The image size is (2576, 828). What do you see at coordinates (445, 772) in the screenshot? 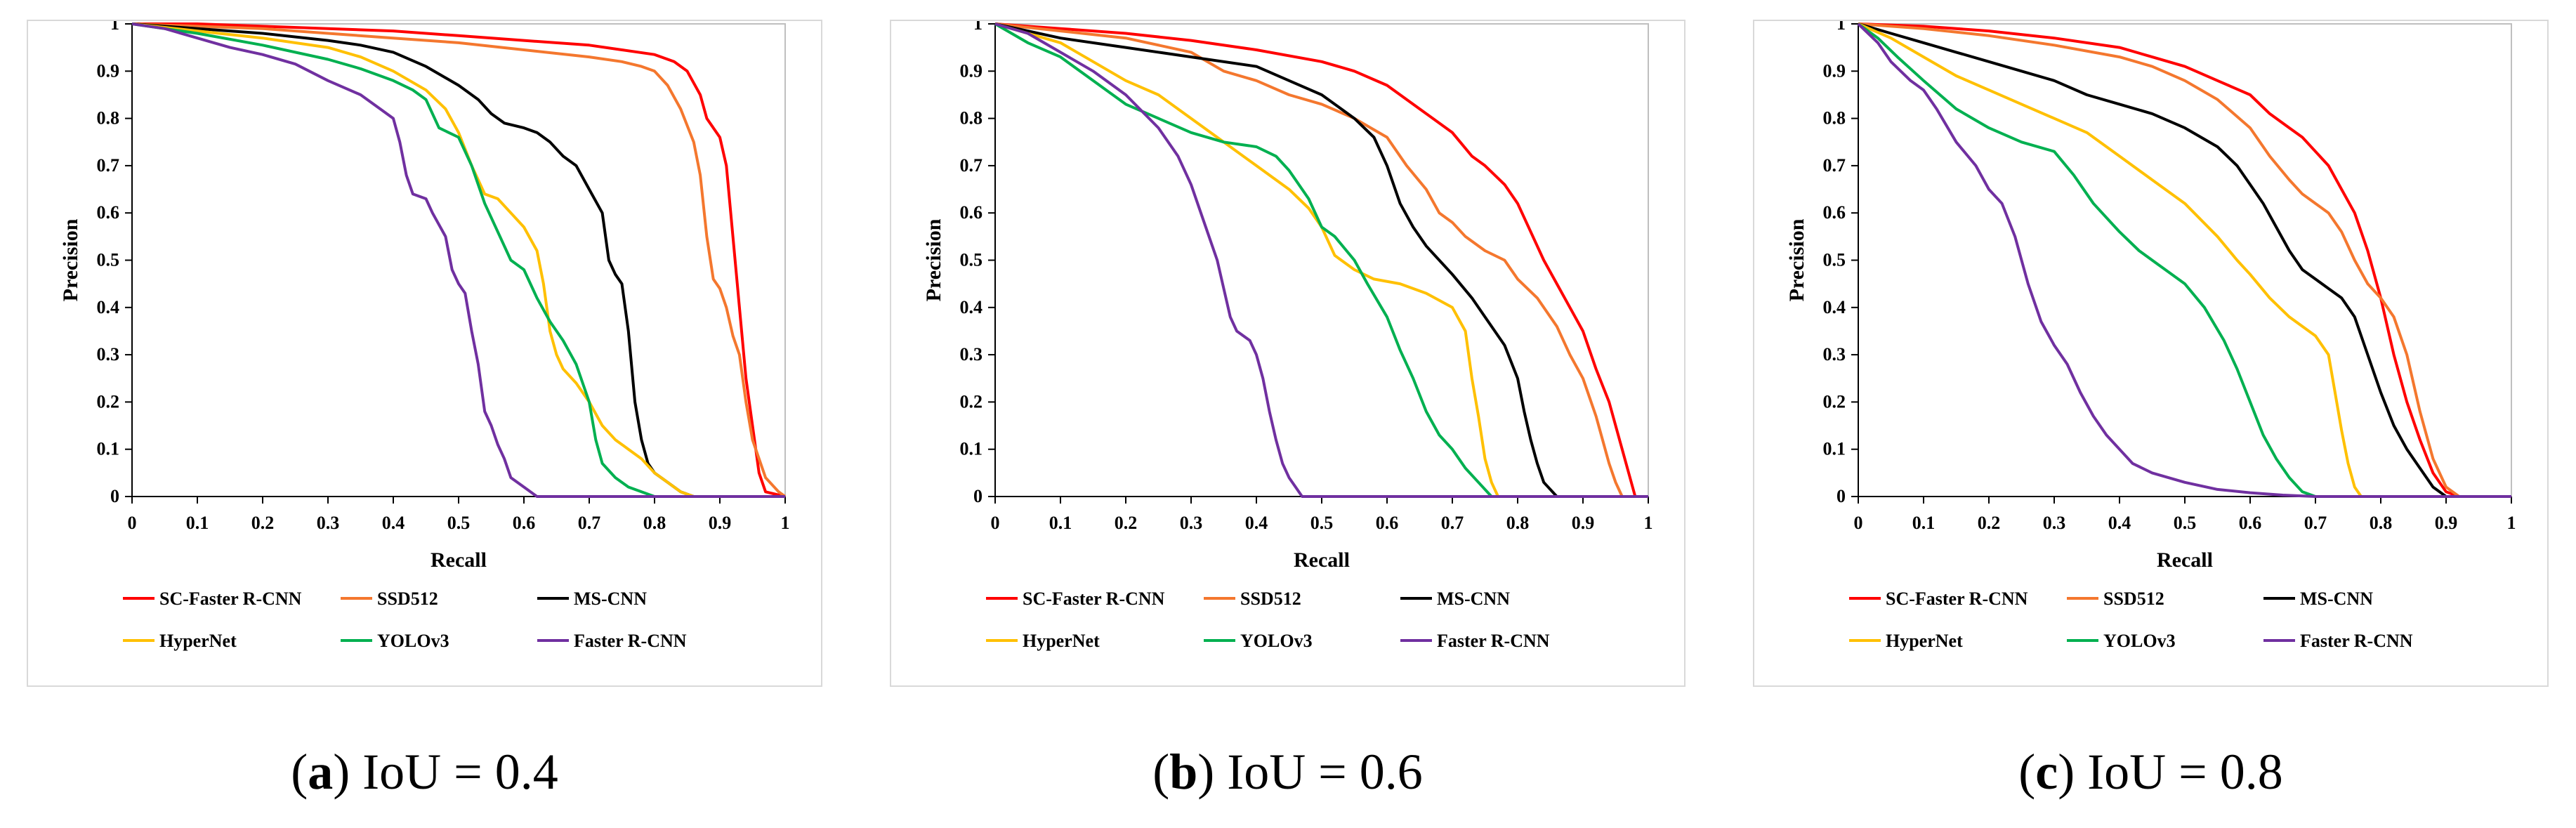
I see `caption-text: ) IoU = 0.4` at bounding box center [445, 772].